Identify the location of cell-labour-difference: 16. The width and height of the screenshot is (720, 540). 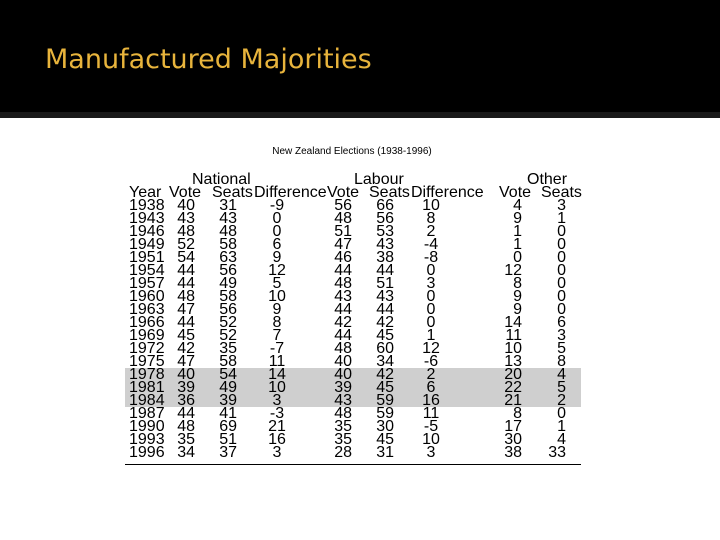
(431, 400).